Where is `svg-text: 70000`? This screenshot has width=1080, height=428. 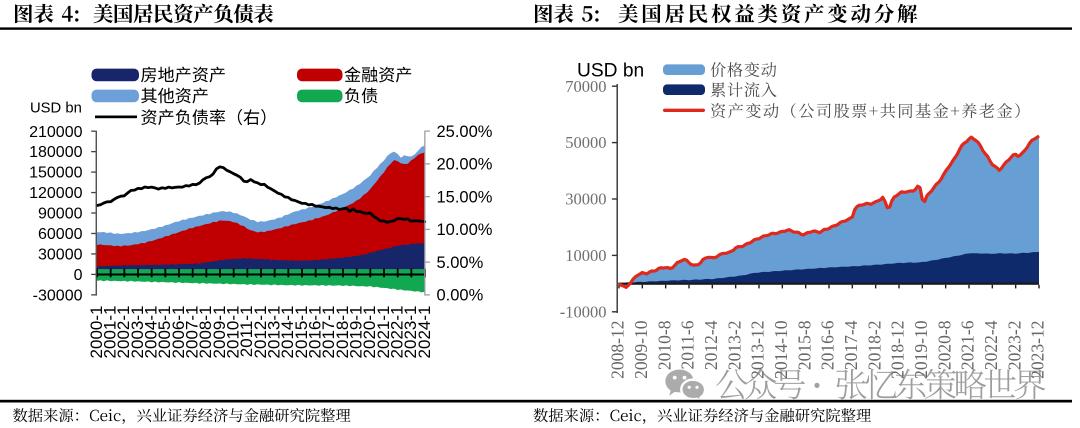
svg-text: 70000 is located at coordinates (585, 86).